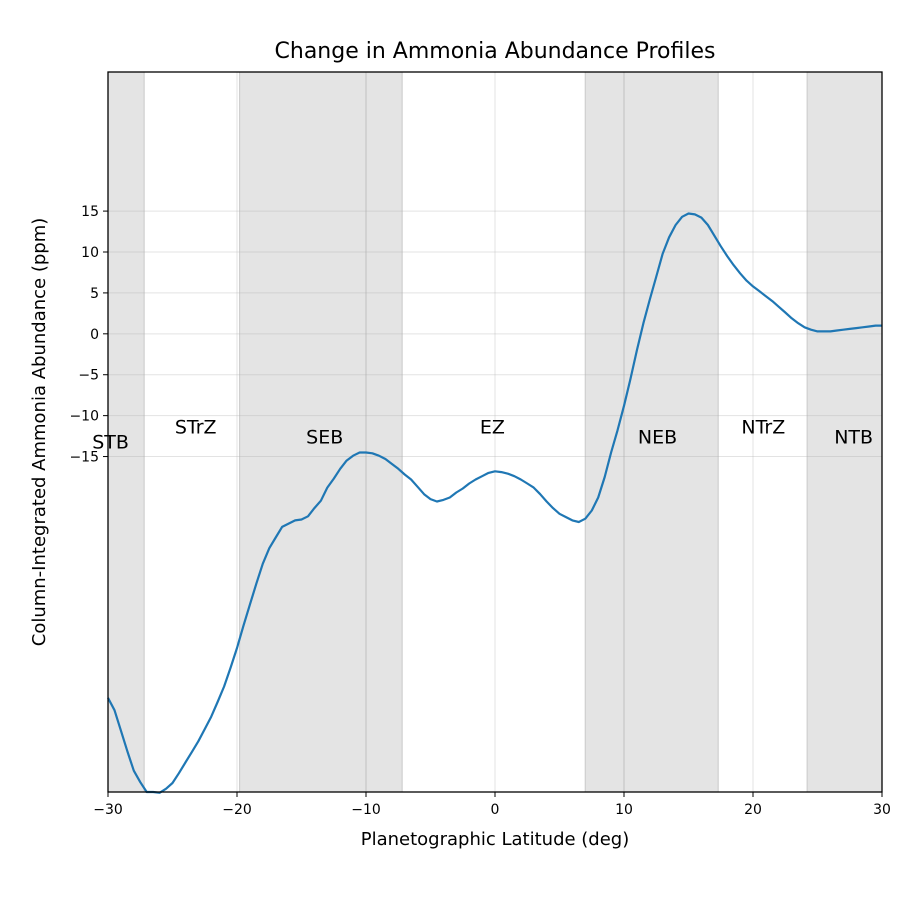  What do you see at coordinates (763, 428) in the screenshot?
I see `band-label-ntrz: NTrZ` at bounding box center [763, 428].